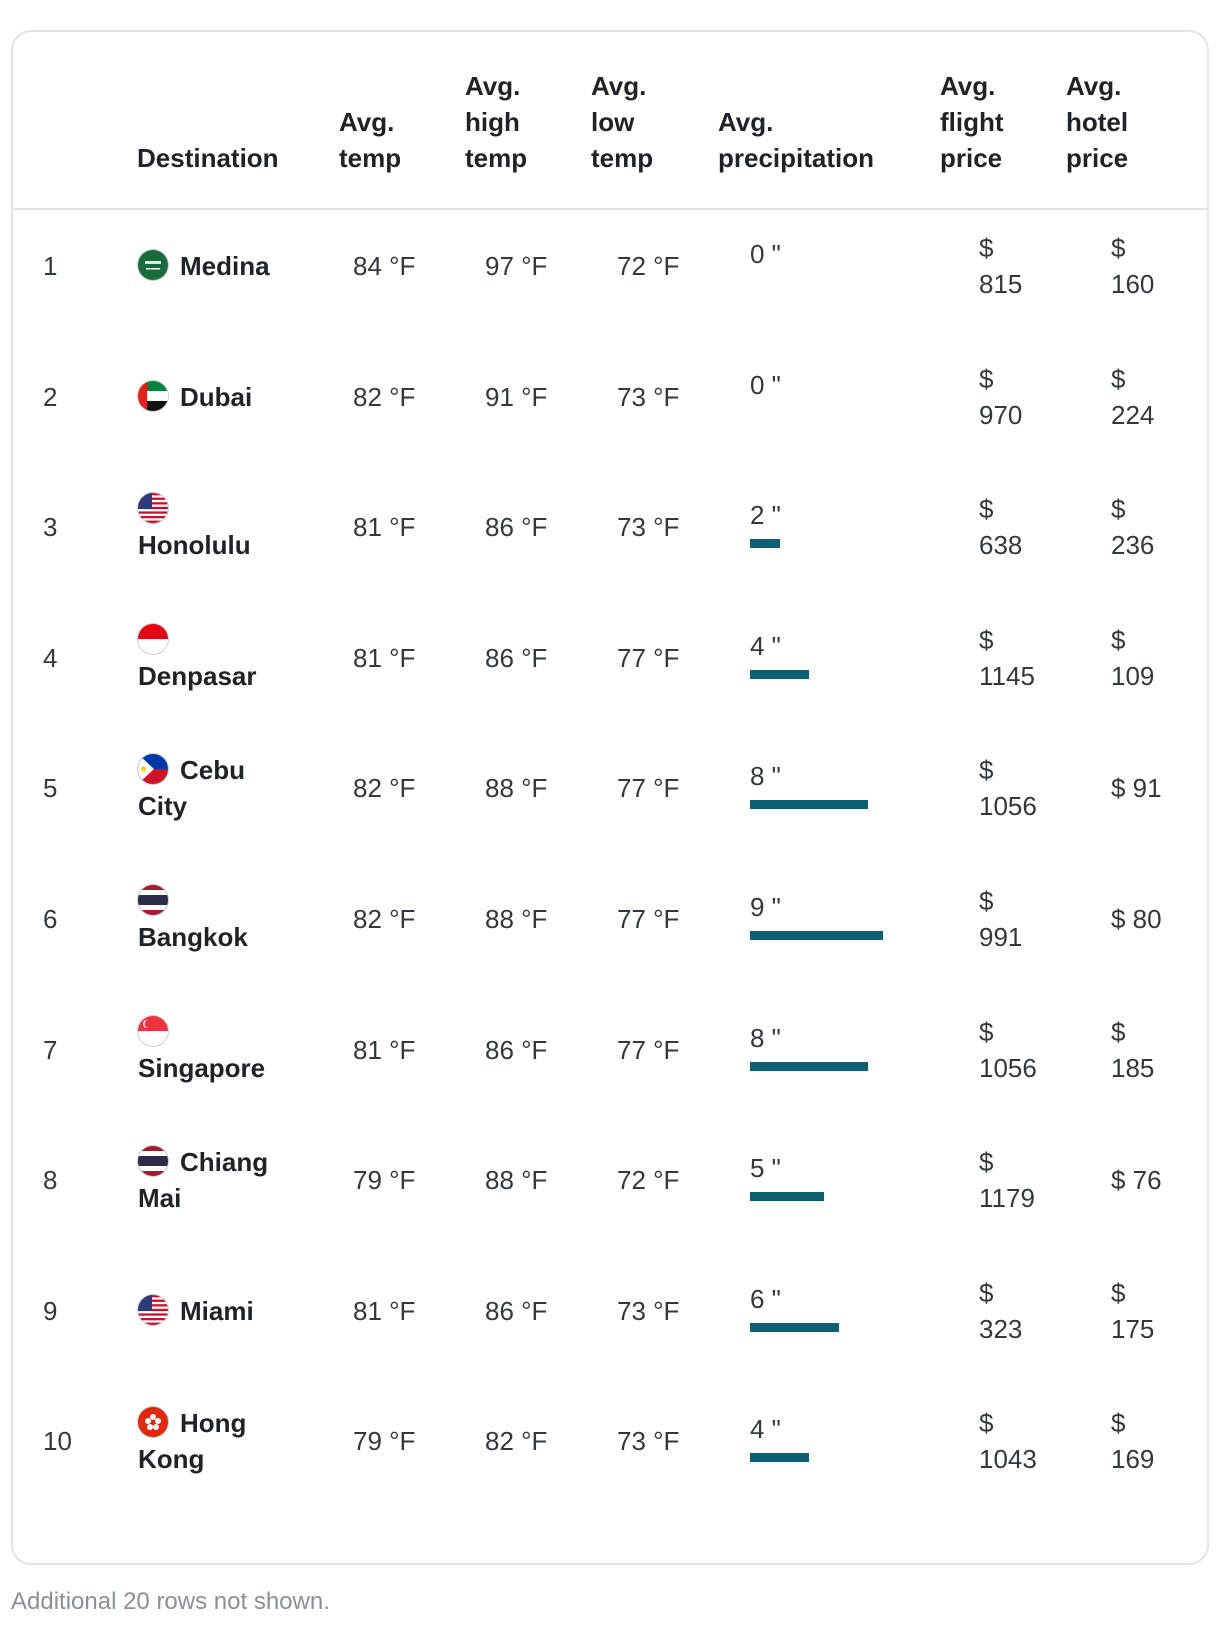  What do you see at coordinates (765, 525) in the screenshot?
I see `precipitation-cell: 2 "` at bounding box center [765, 525].